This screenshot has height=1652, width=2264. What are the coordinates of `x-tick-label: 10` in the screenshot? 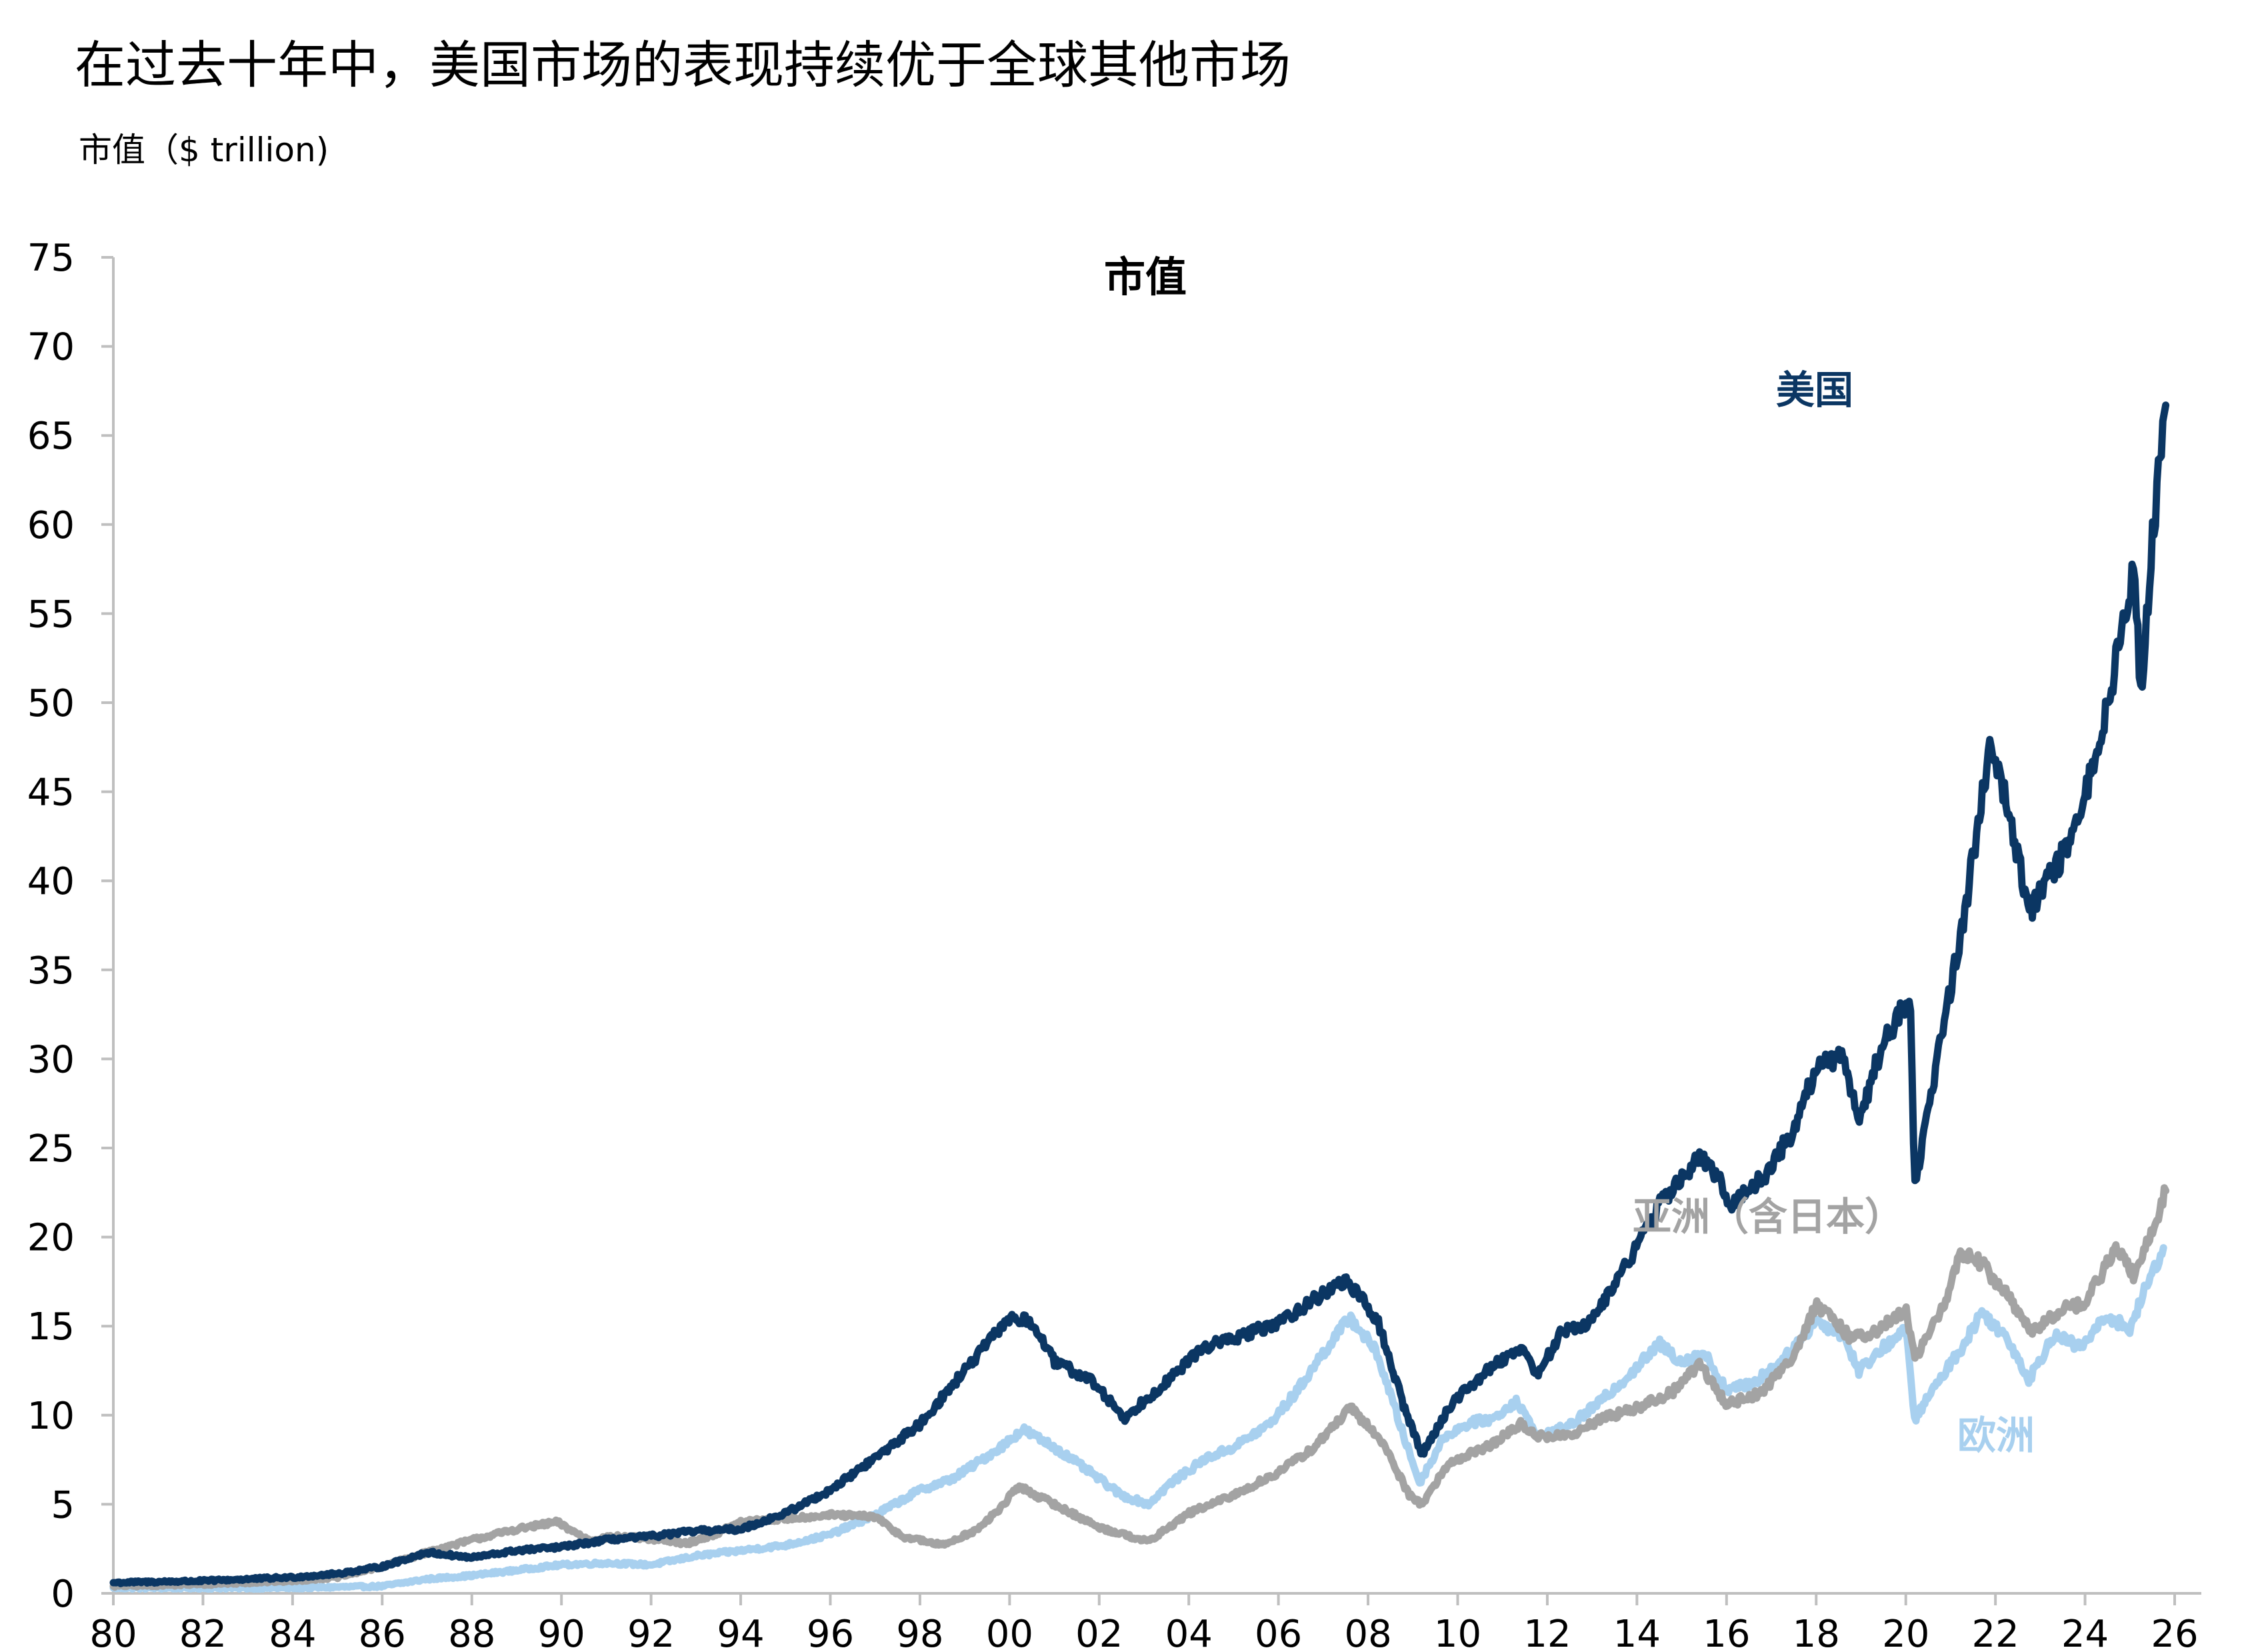 It's located at (1457, 1632).